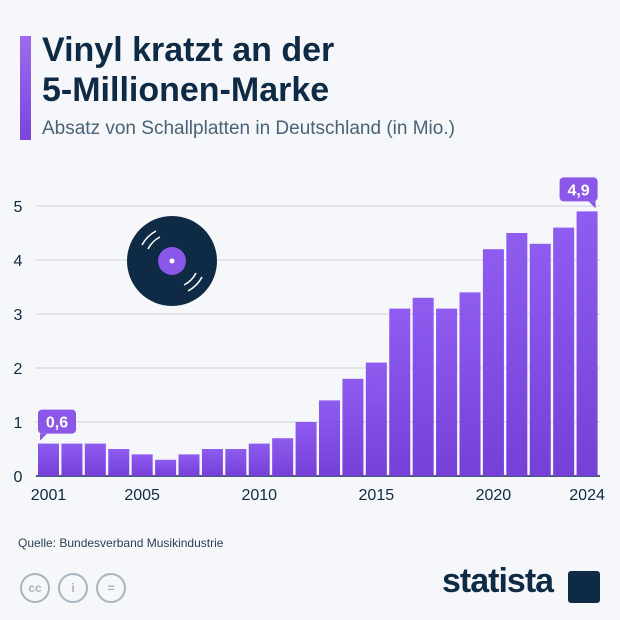 The height and width of the screenshot is (620, 620). I want to click on creative-commons-icon: cc, so click(35, 588).